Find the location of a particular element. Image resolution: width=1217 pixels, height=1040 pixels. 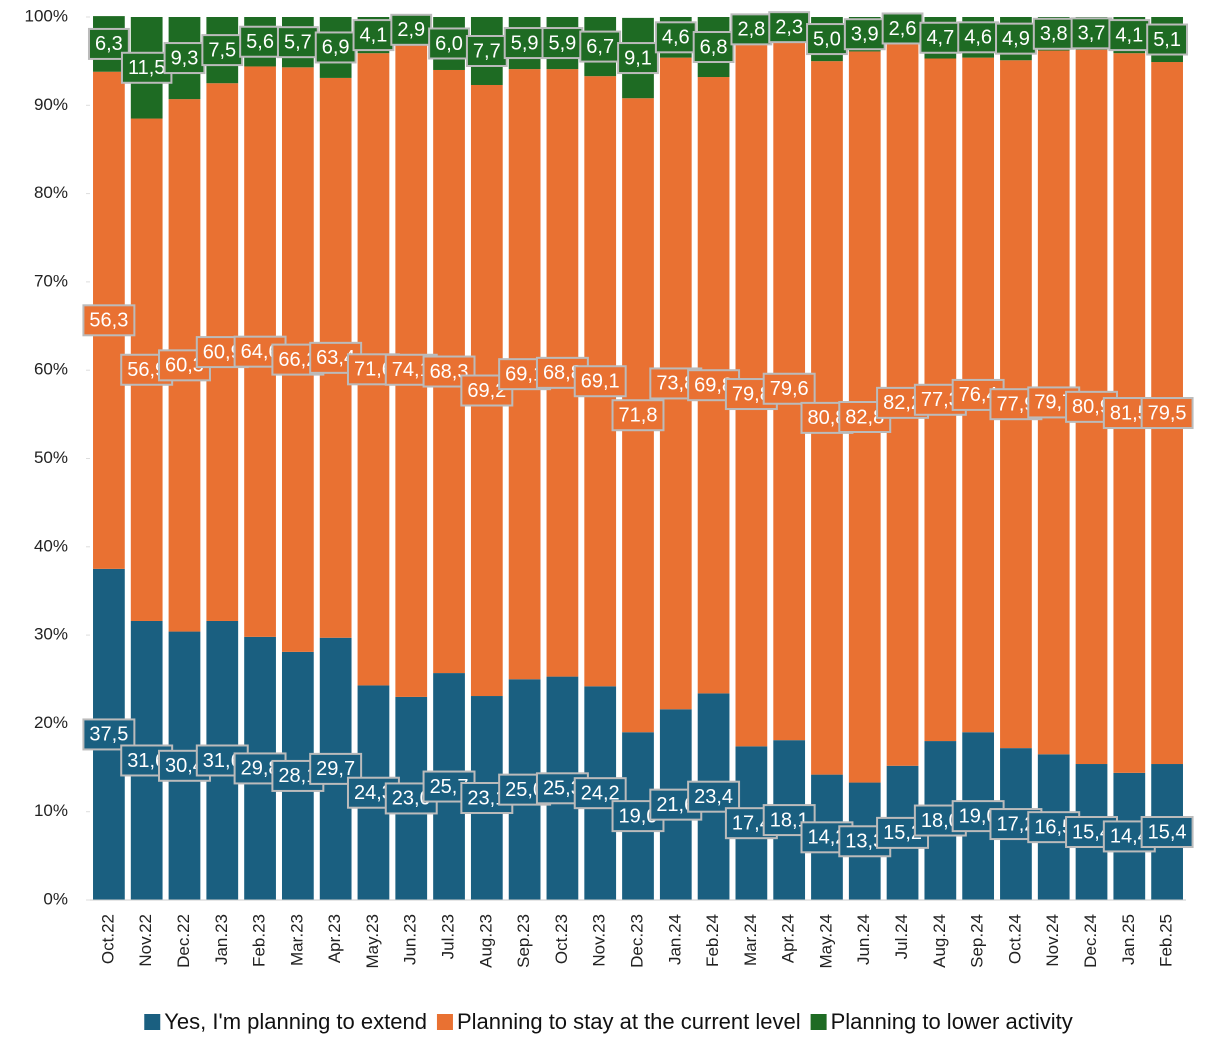

x-tick-label: Feb.23 is located at coordinates (259, 940).